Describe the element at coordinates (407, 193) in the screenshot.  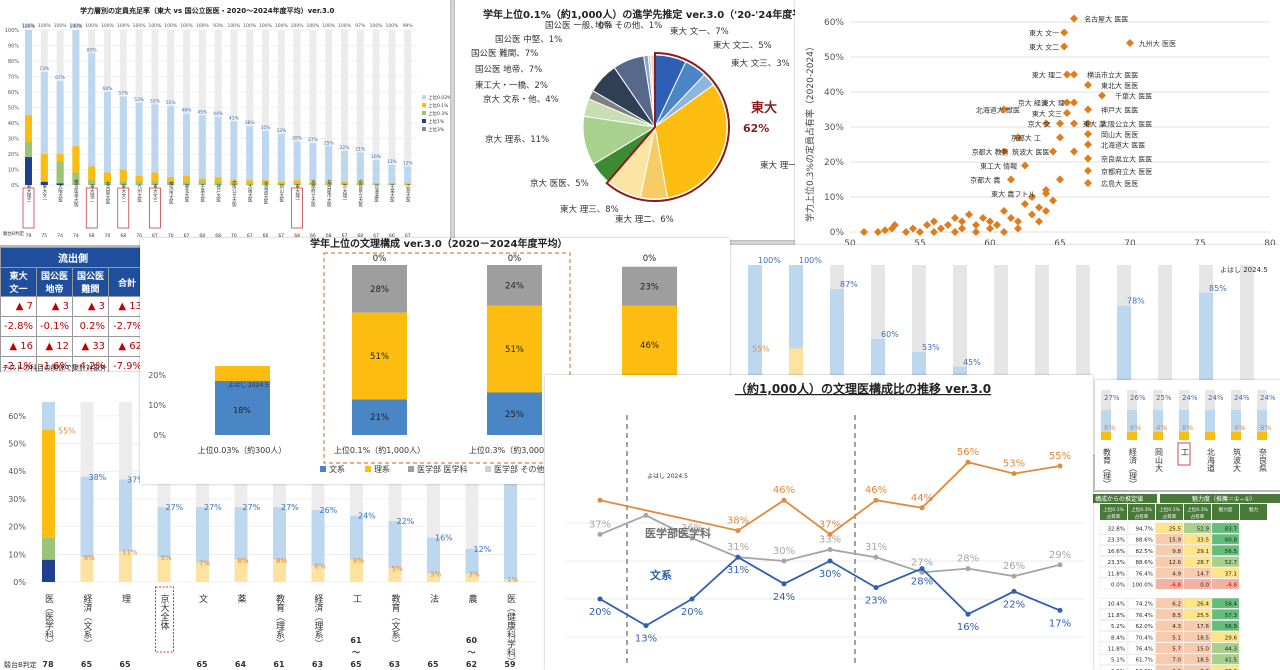
I see `p1-col-label: 広島大医` at that location.